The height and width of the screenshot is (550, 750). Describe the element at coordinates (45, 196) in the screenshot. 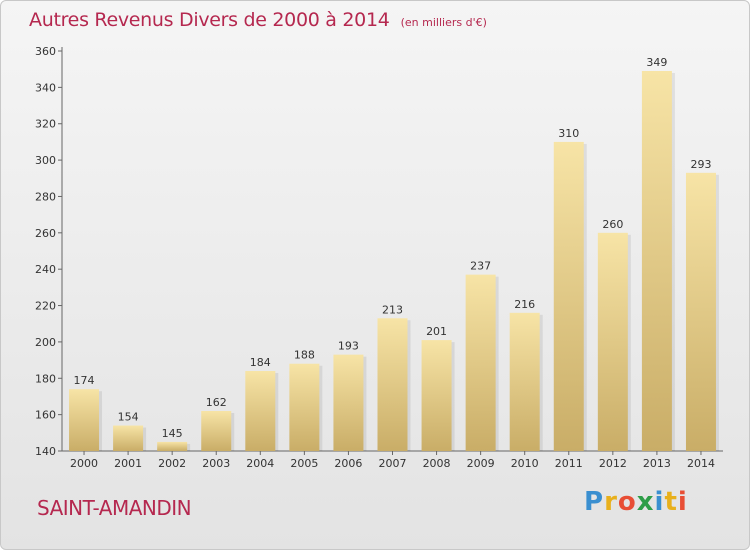

I see `y-tick-label: 280` at that location.